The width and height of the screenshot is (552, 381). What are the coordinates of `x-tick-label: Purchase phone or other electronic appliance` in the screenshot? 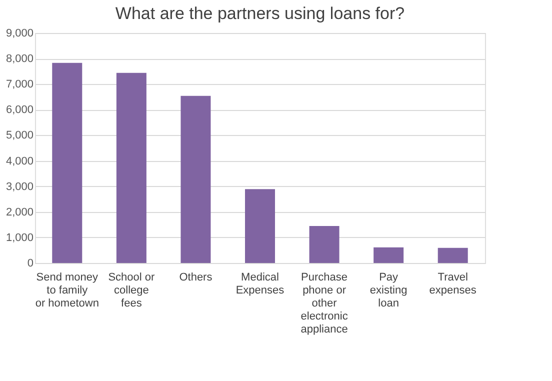 It's located at (324, 304).